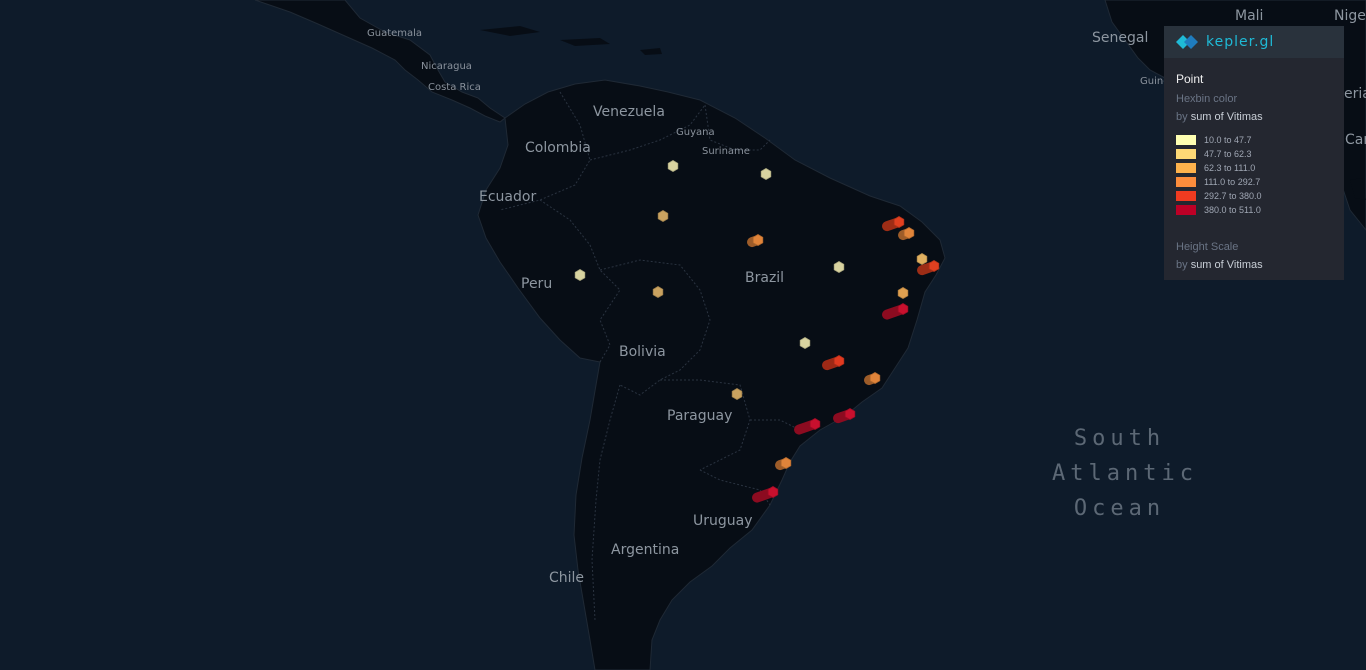 The height and width of the screenshot is (670, 1366). I want to click on kepler-logo-icon, so click(1187, 42).